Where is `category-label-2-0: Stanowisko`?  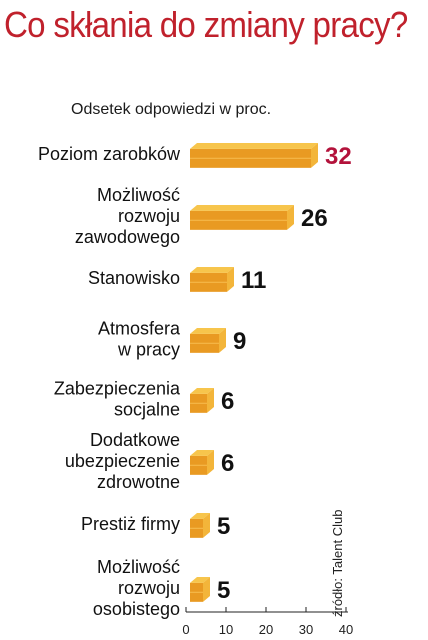 category-label-2-0: Stanowisko is located at coordinates (134, 278).